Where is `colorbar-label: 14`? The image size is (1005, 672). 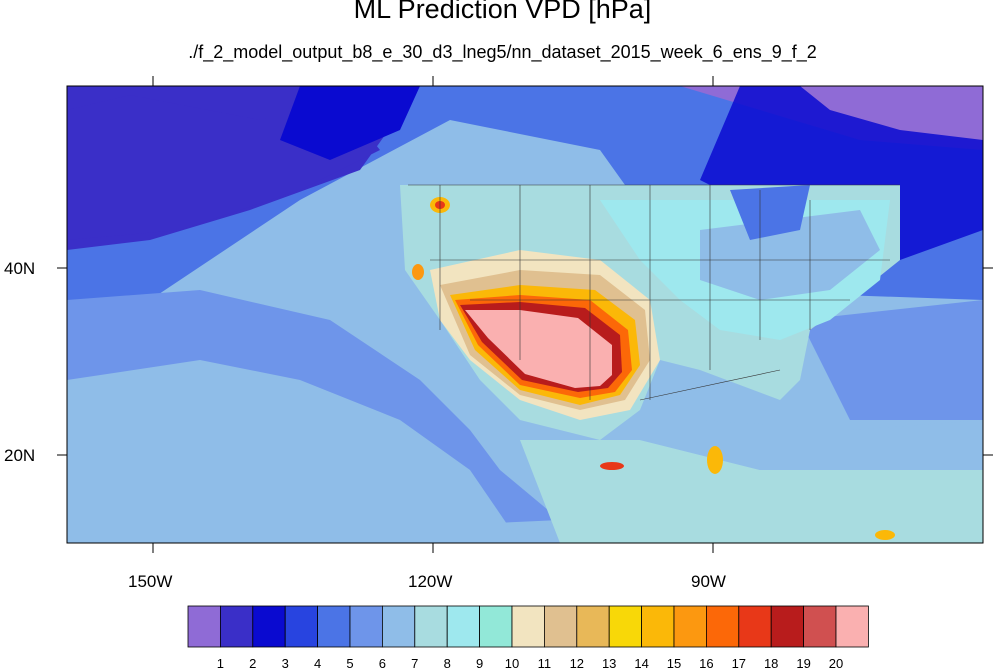 colorbar-label: 14 is located at coordinates (641, 663).